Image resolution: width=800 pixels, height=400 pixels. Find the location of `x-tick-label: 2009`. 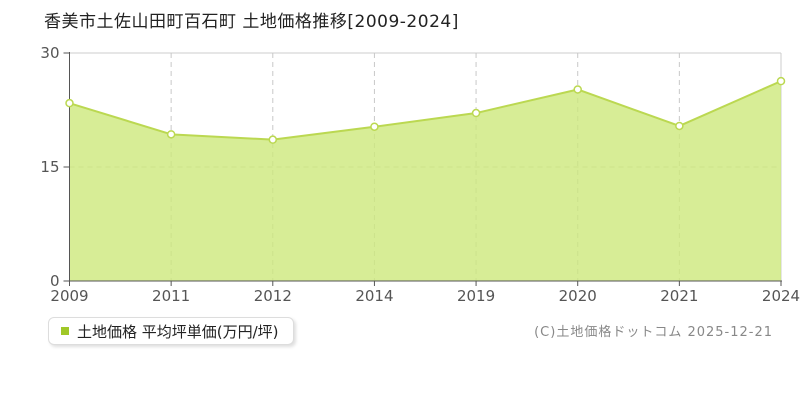

x-tick-label: 2009 is located at coordinates (69, 296).